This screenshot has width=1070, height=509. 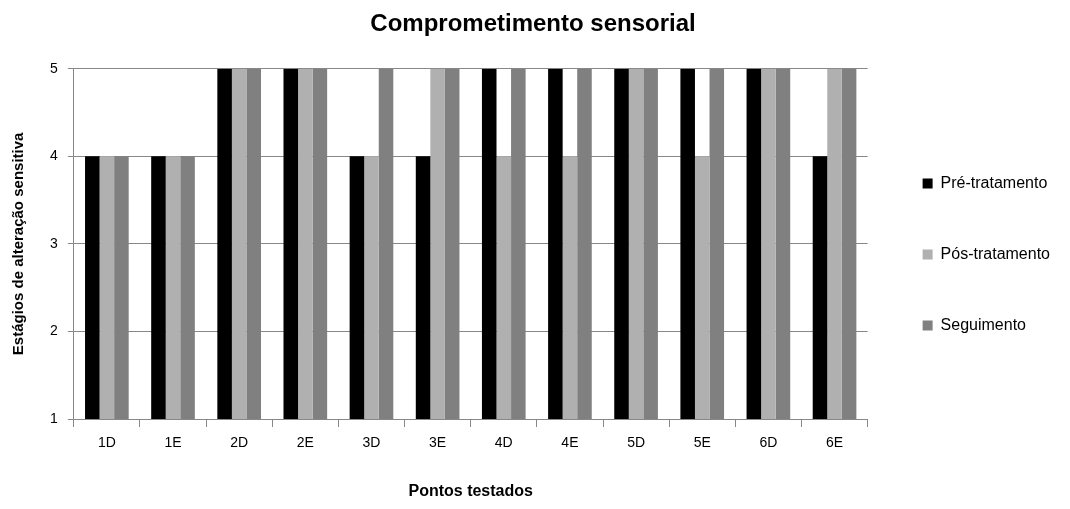 I want to click on x-tick-label: 6D, so click(x=768, y=442).